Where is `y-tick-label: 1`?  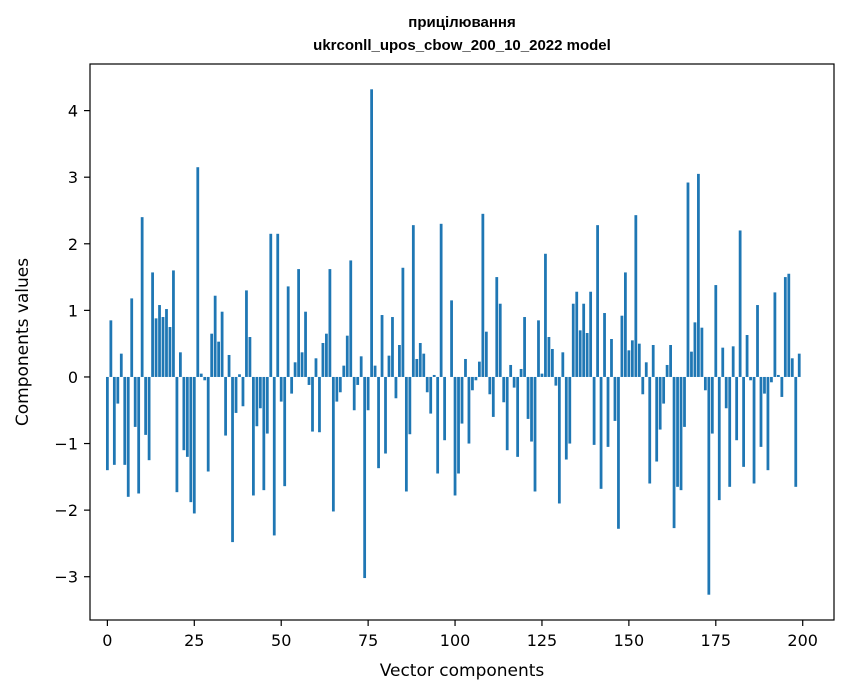 y-tick-label: 1 is located at coordinates (73, 310).